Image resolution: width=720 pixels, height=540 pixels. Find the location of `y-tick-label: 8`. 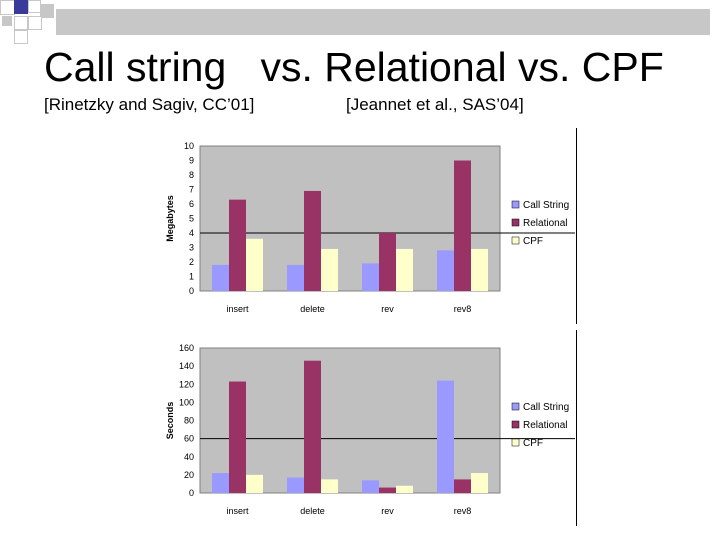

y-tick-label: 8 is located at coordinates (191, 175).